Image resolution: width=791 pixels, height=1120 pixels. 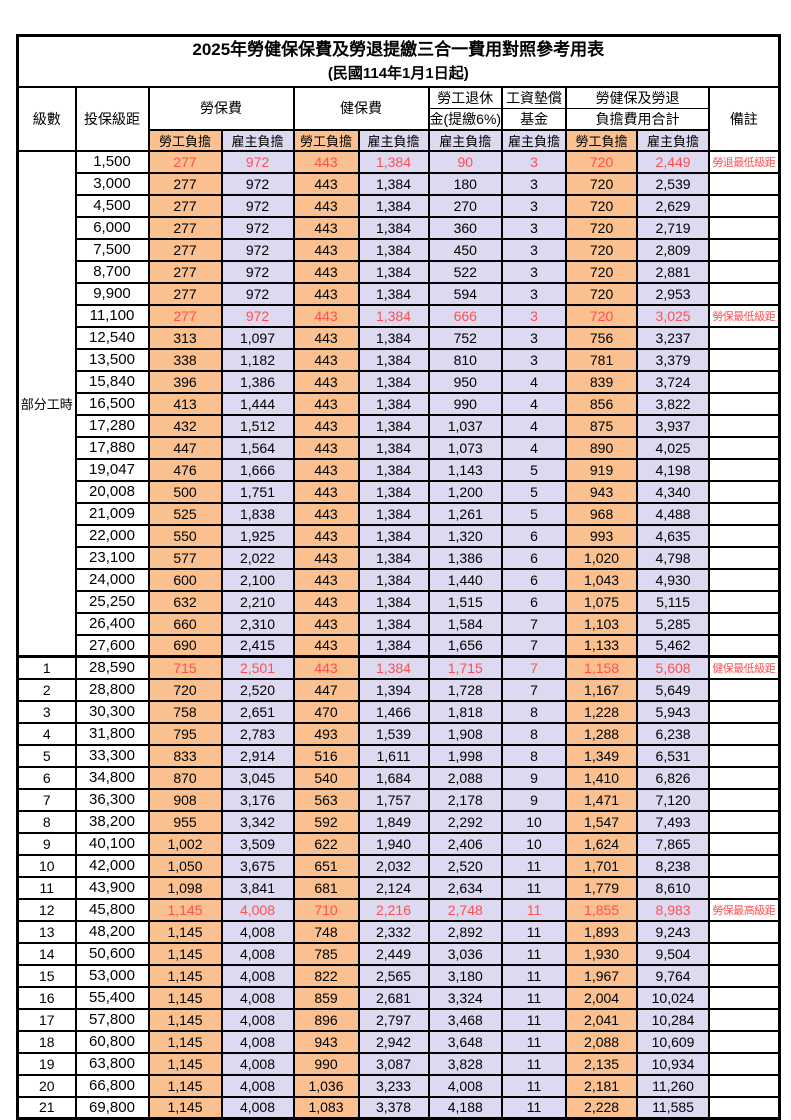 What do you see at coordinates (257, 359) in the screenshot?
I see `value-cell: 1,182` at bounding box center [257, 359].